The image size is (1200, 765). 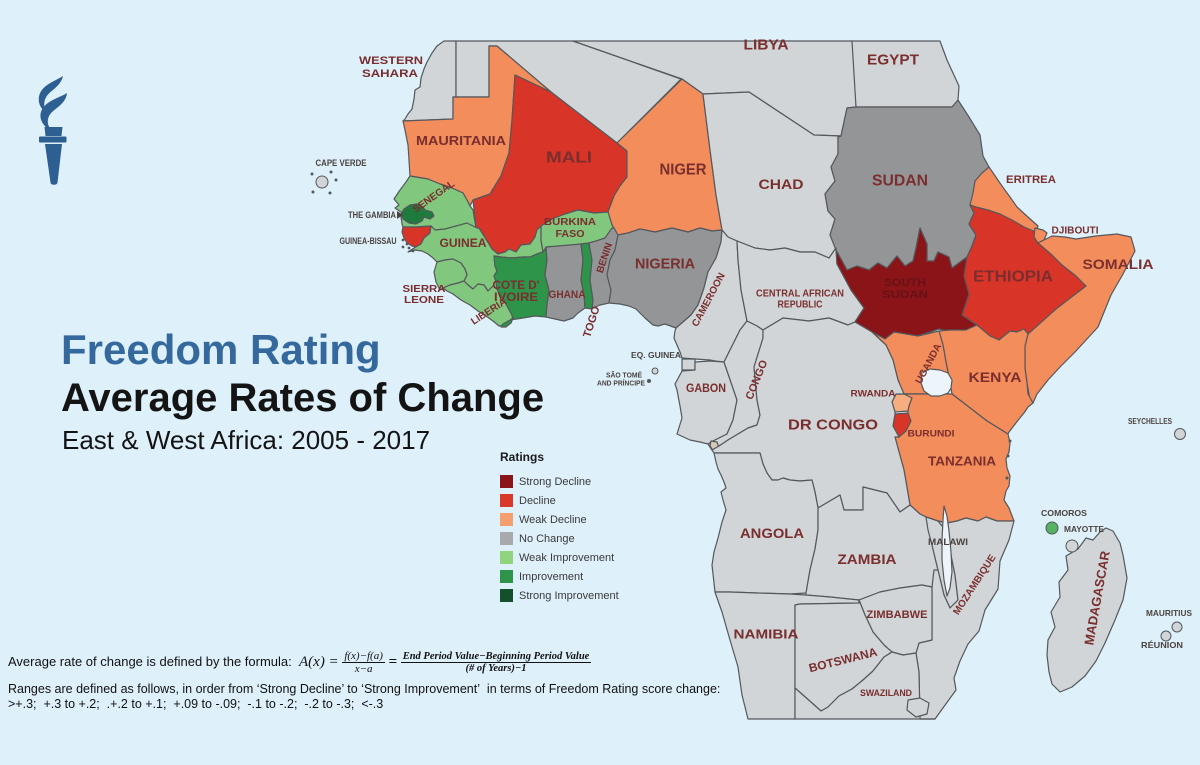 What do you see at coordinates (886, 693) in the screenshot?
I see `svg-text: SWAZILAND` at bounding box center [886, 693].